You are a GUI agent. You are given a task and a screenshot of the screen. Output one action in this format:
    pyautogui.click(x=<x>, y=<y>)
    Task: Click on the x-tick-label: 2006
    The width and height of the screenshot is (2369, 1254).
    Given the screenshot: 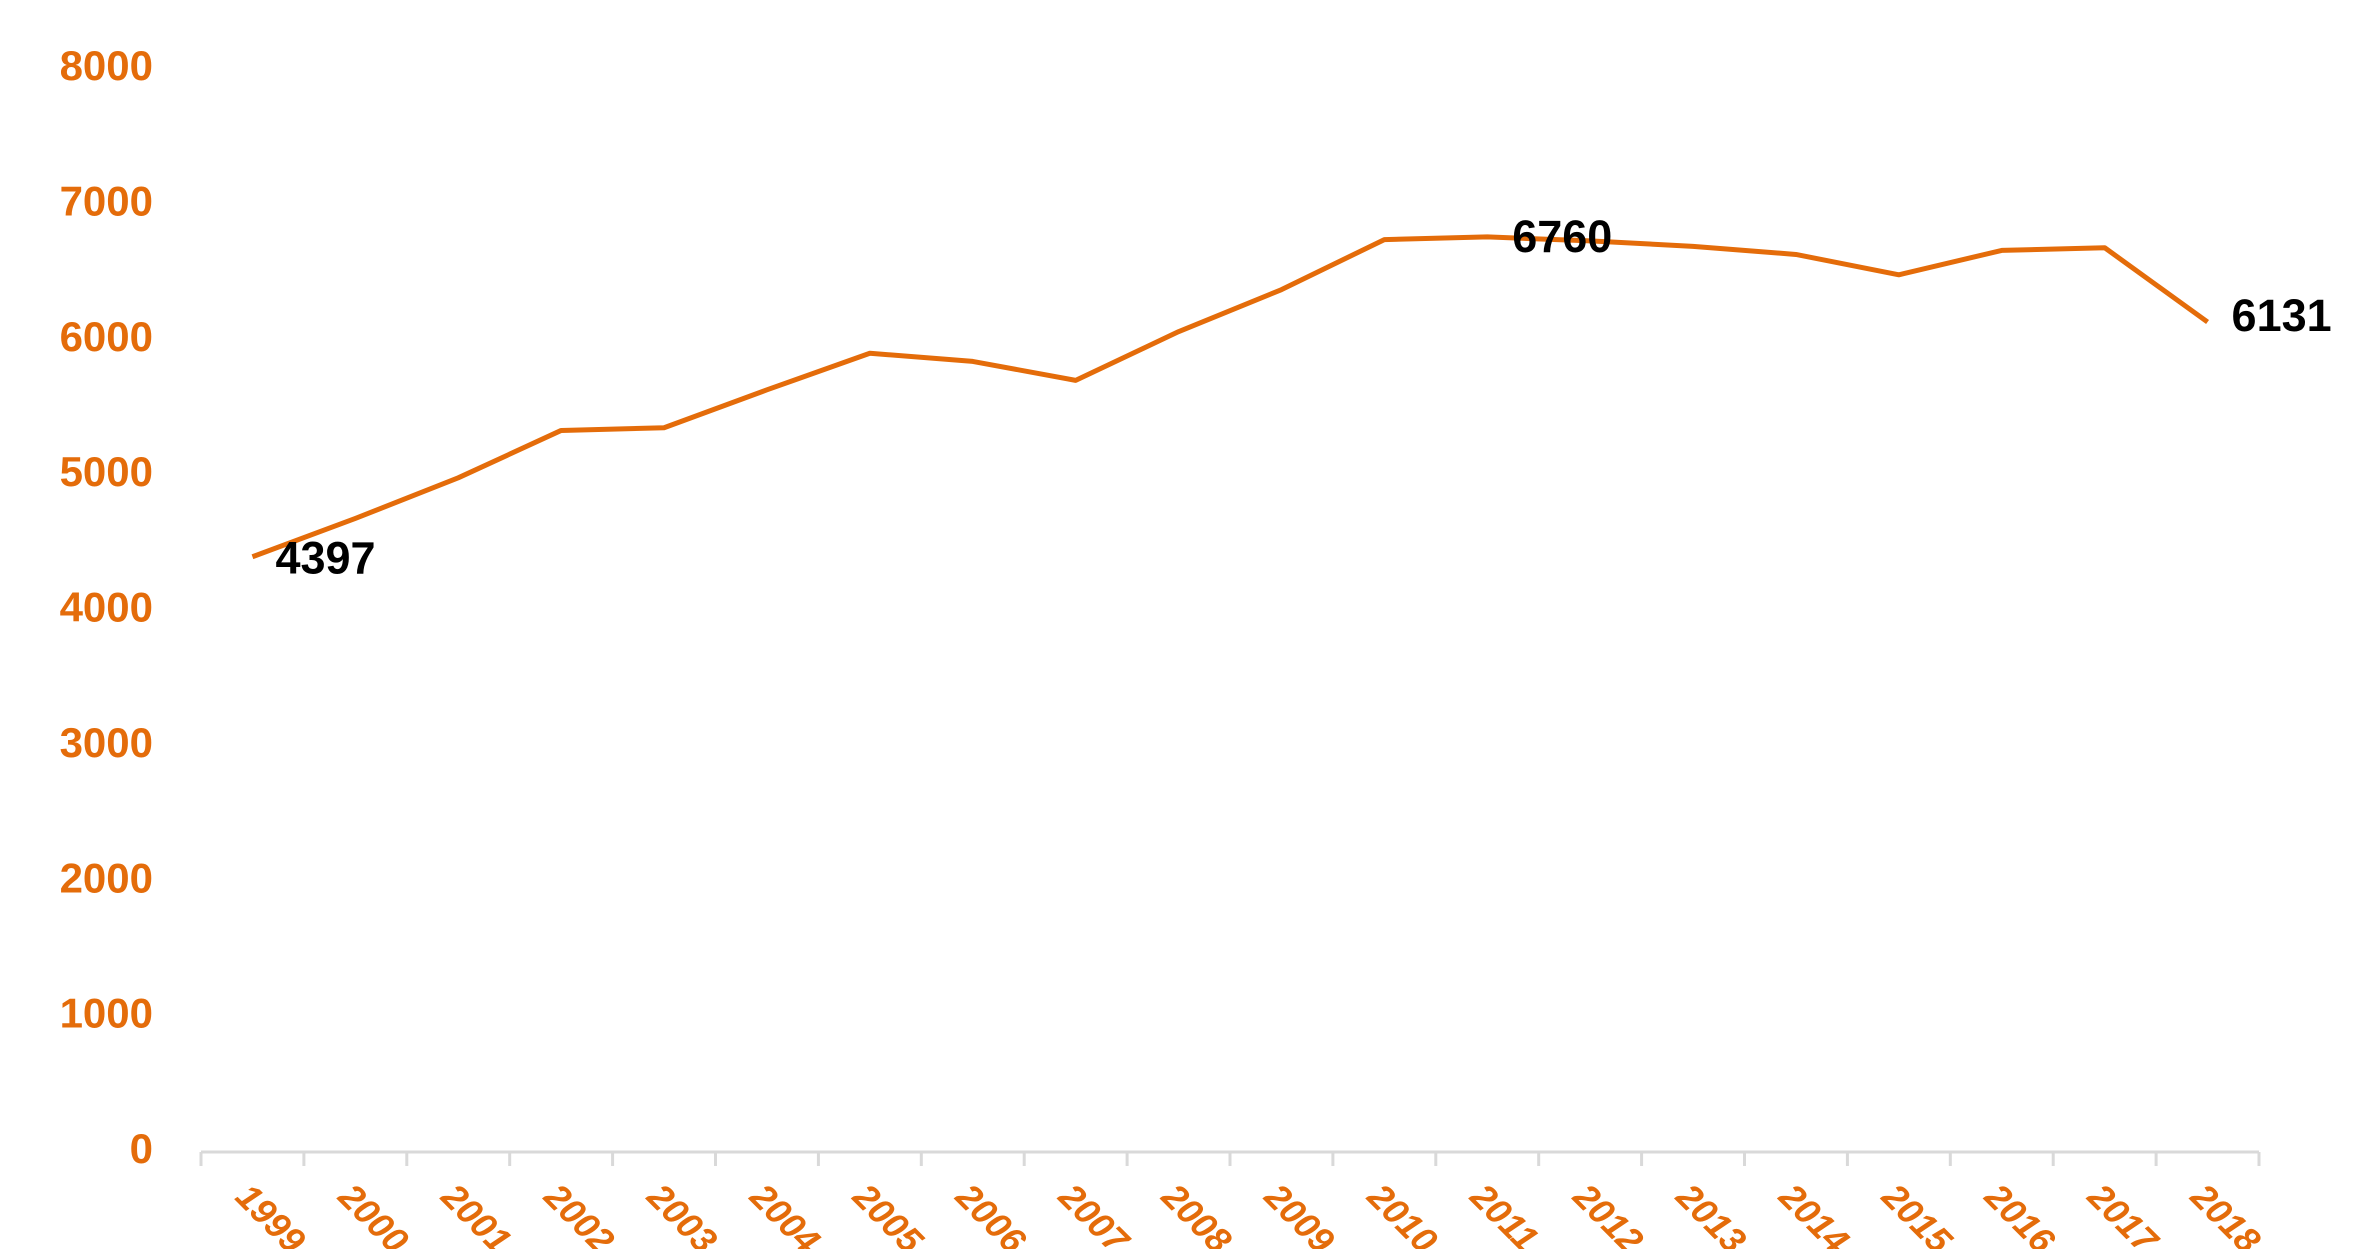 What is the action you would take?
    pyautogui.click(x=991, y=1212)
    